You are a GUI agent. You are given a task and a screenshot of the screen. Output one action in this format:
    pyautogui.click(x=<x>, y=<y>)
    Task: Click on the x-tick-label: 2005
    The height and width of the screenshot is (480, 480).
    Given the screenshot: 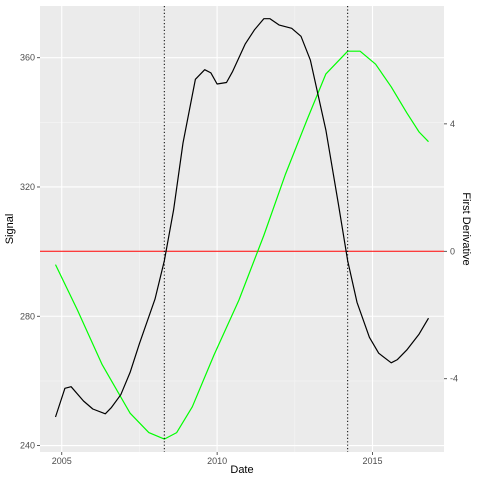 What is the action you would take?
    pyautogui.click(x=62, y=461)
    